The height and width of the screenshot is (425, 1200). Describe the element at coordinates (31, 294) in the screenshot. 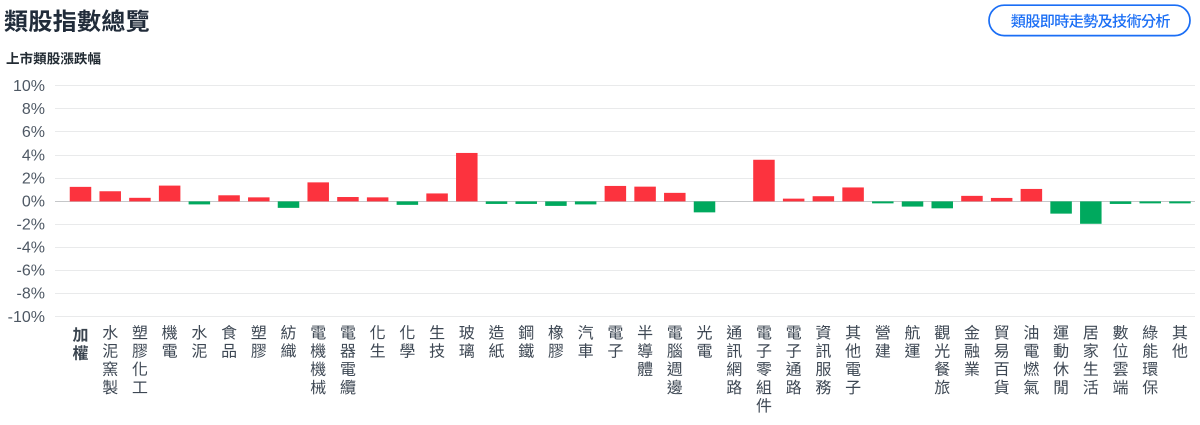

I see `svg-text: -8%` at that location.